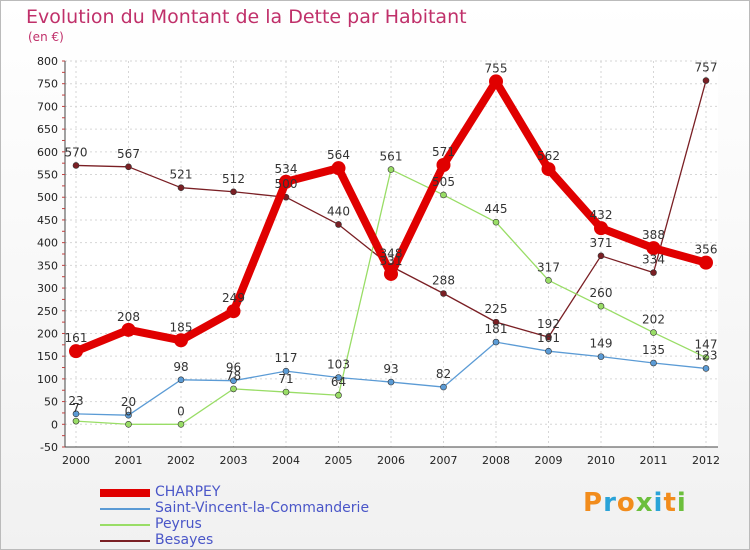 The image size is (750, 550). What do you see at coordinates (233, 368) in the screenshot?
I see `data-label: 96` at bounding box center [233, 368].